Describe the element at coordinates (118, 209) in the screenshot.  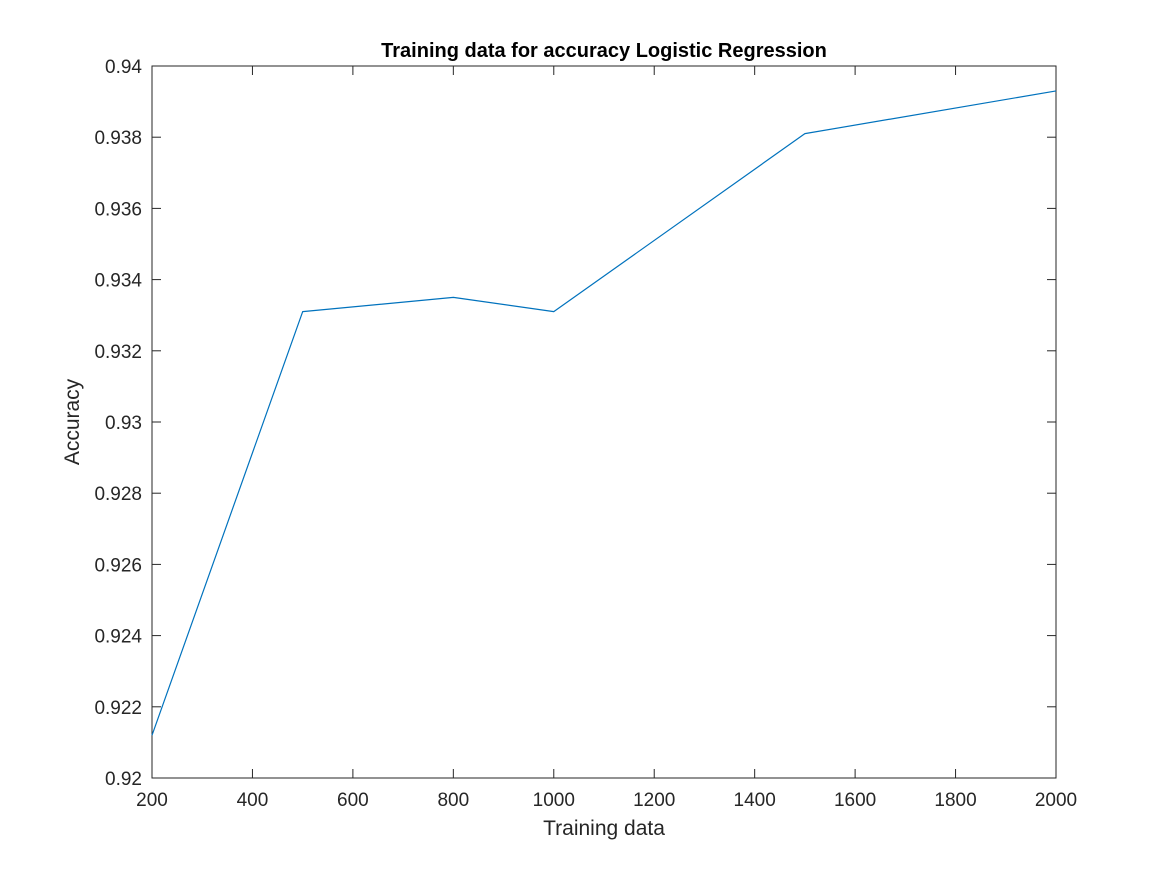
I see `y-tick-label: 0.936` at that location.